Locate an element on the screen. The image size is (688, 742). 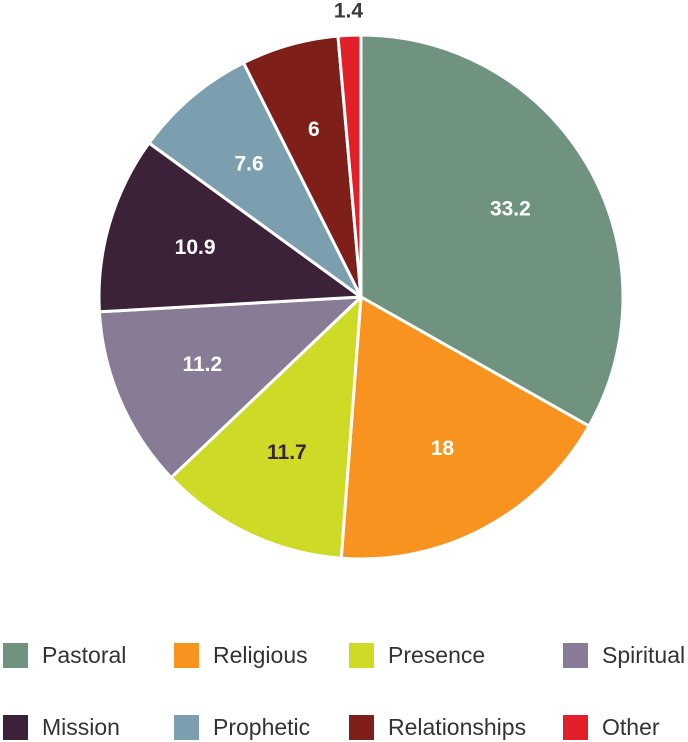
legend-label-religious: Religious is located at coordinates (260, 654).